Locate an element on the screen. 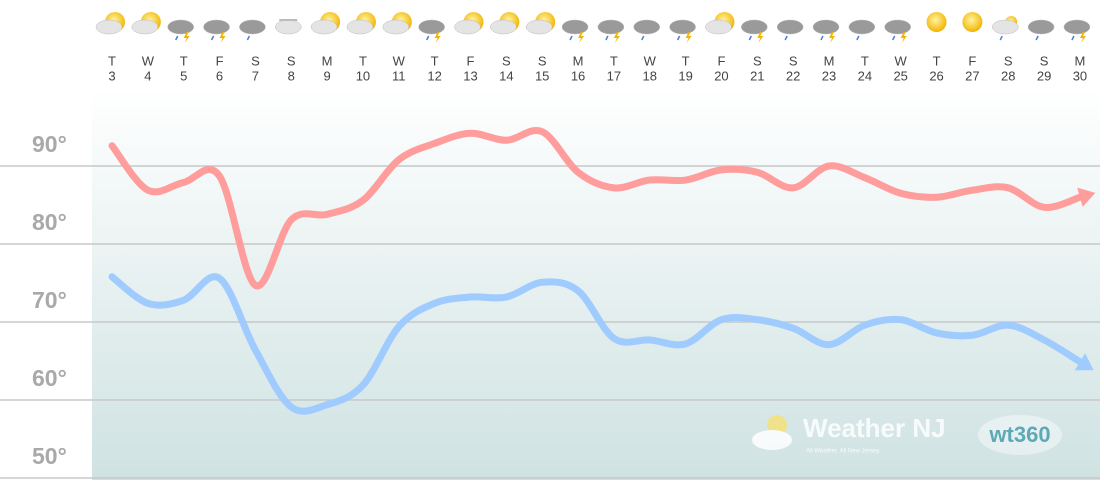  x-tick-label: 27 is located at coordinates (972, 75).